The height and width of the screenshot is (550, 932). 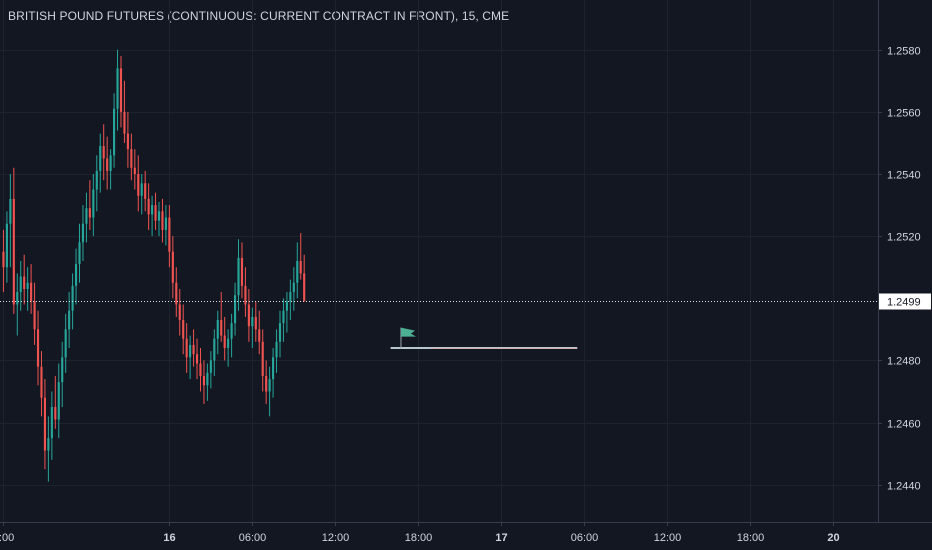 I want to click on price-tick-label: 1.2540, so click(x=904, y=176).